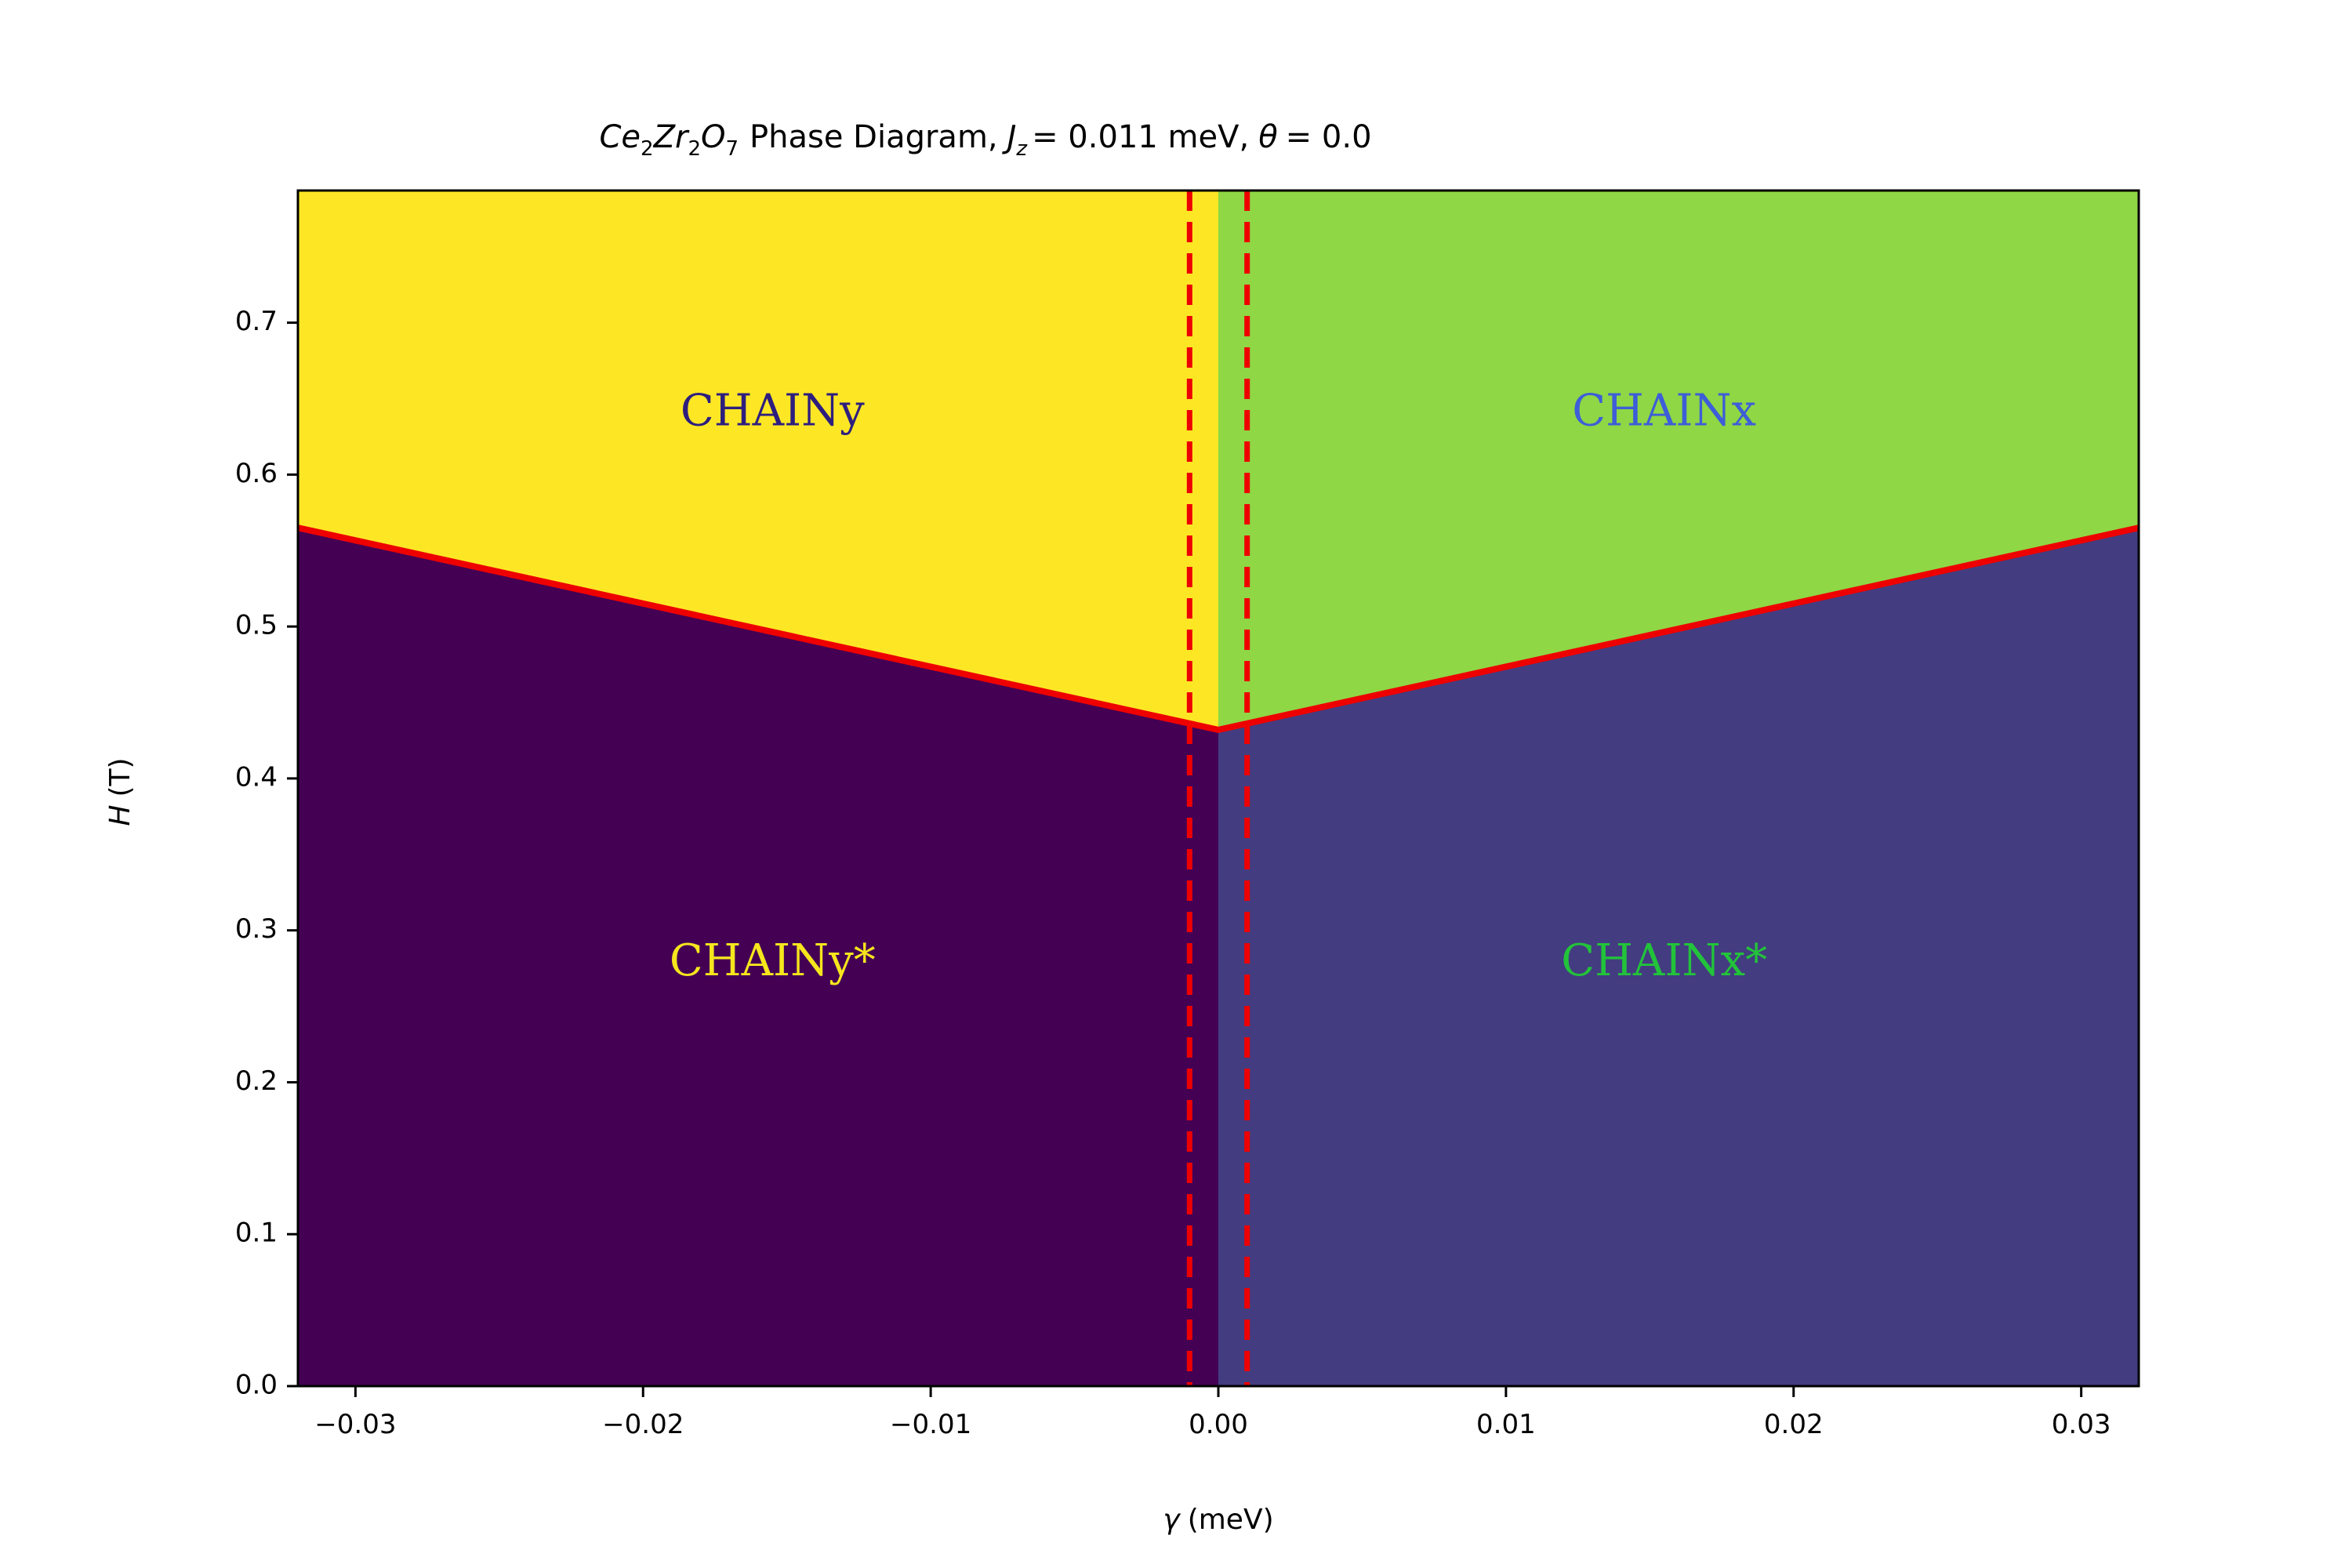 This screenshot has height=1568, width=2352. What do you see at coordinates (256, 1385) in the screenshot?
I see `y-tick-label: 0.0` at bounding box center [256, 1385].